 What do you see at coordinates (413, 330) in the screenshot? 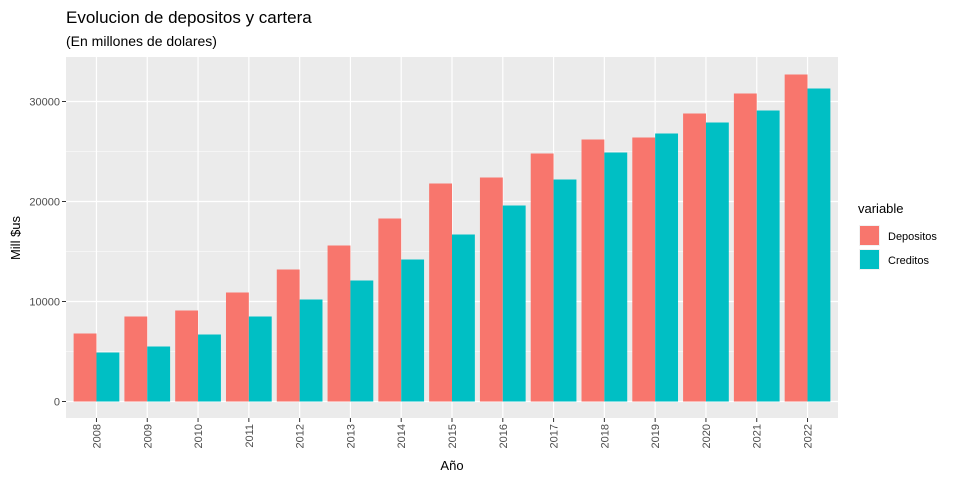
I see `bar-creditos-2014` at bounding box center [413, 330].